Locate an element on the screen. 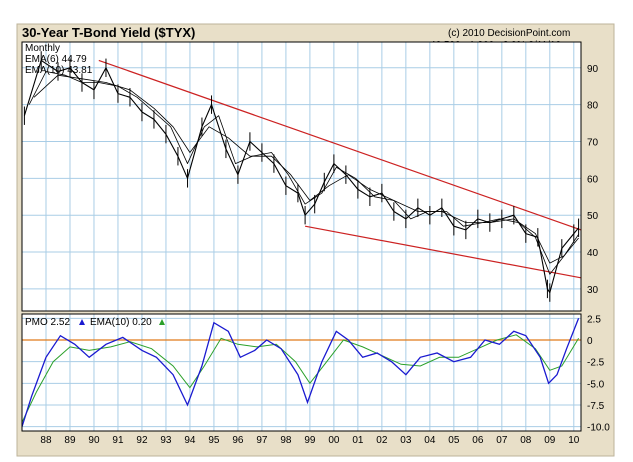 This screenshot has height=462, width=633. price-y-ticks: 30 40 50 60 70 80 90 is located at coordinates (593, 180).